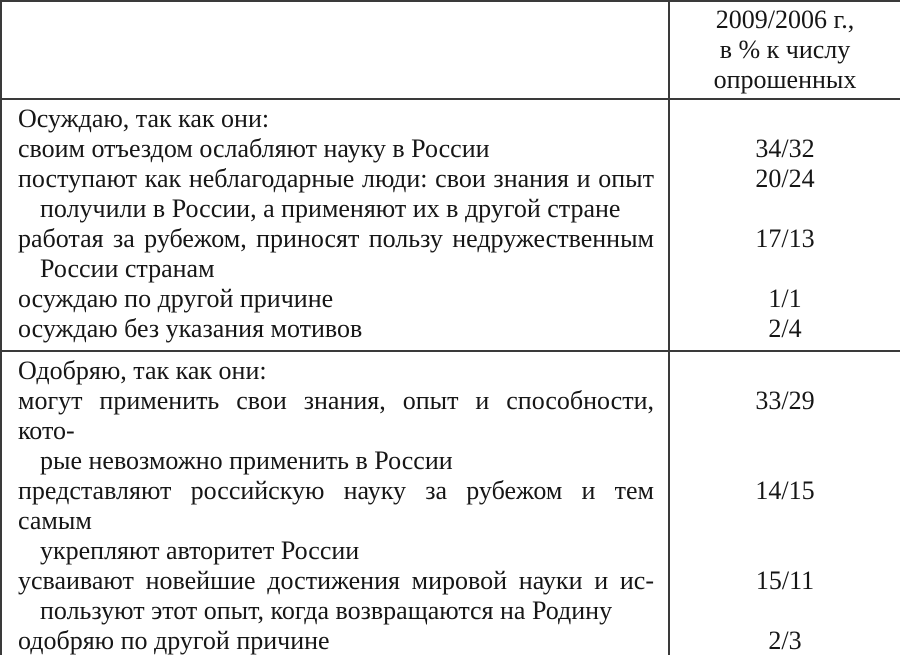 This screenshot has height=655, width=900. Describe the element at coordinates (176, 298) in the screenshot. I see `row-line: осуждаю по другой причине` at that location.